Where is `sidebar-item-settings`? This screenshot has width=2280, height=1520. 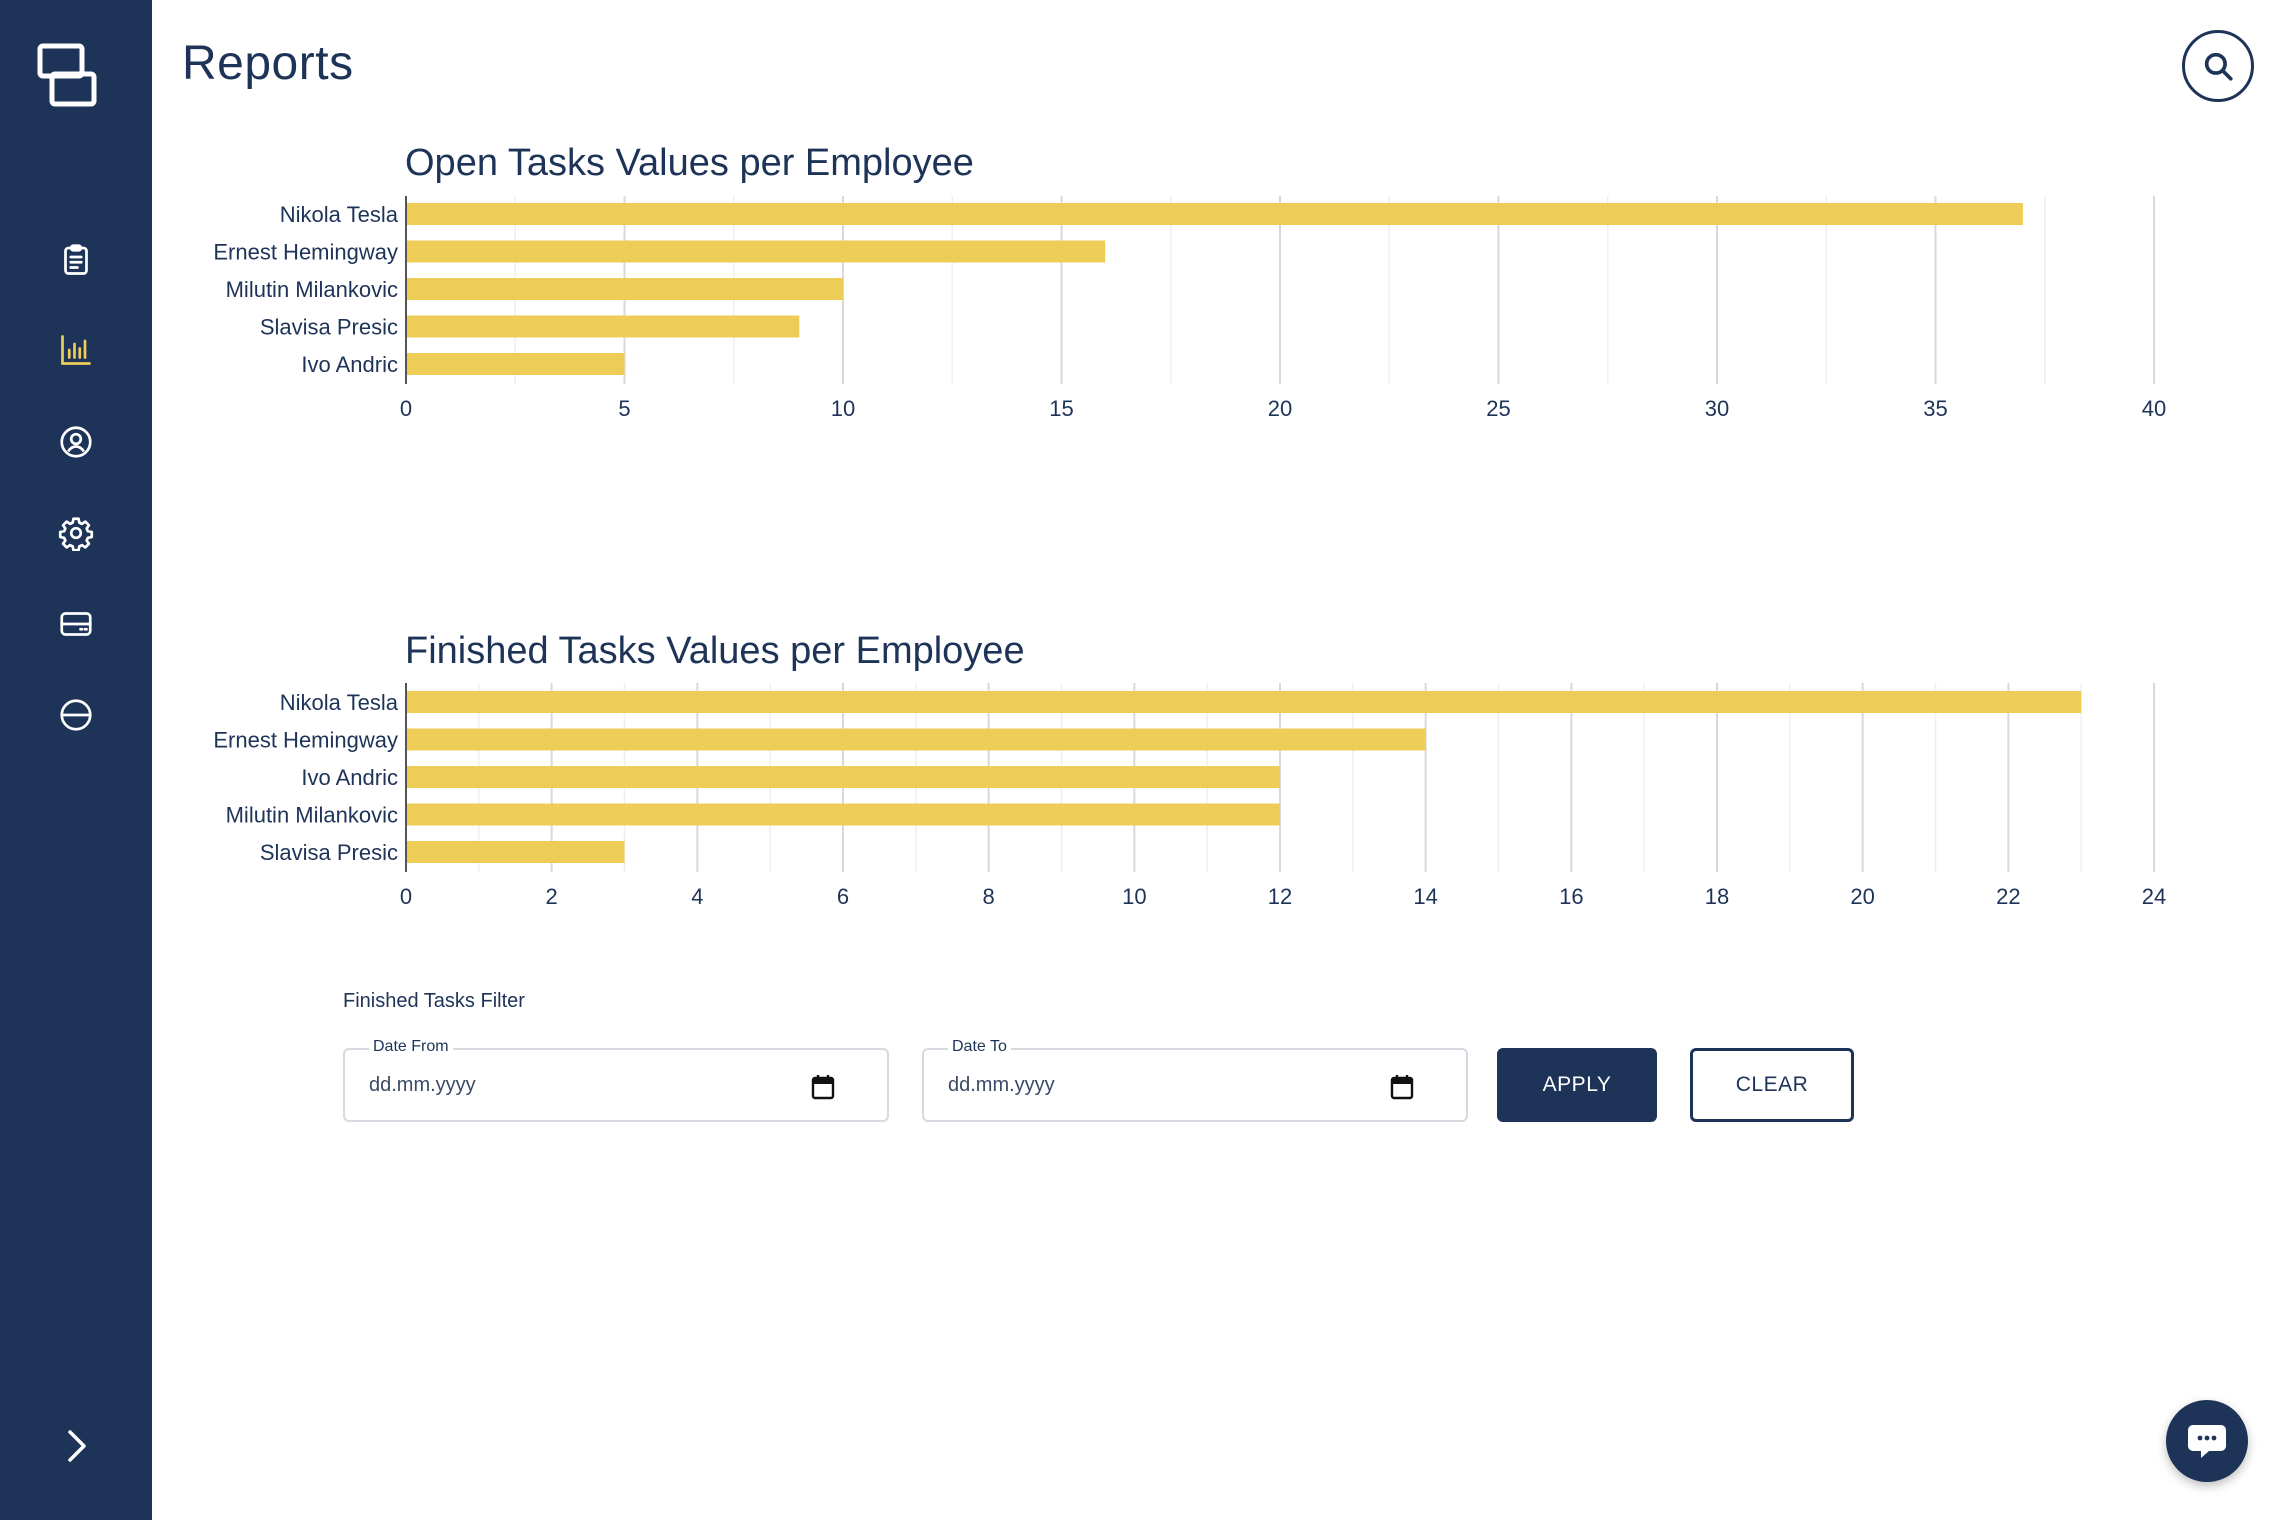
sidebar-item-settings is located at coordinates (76, 533).